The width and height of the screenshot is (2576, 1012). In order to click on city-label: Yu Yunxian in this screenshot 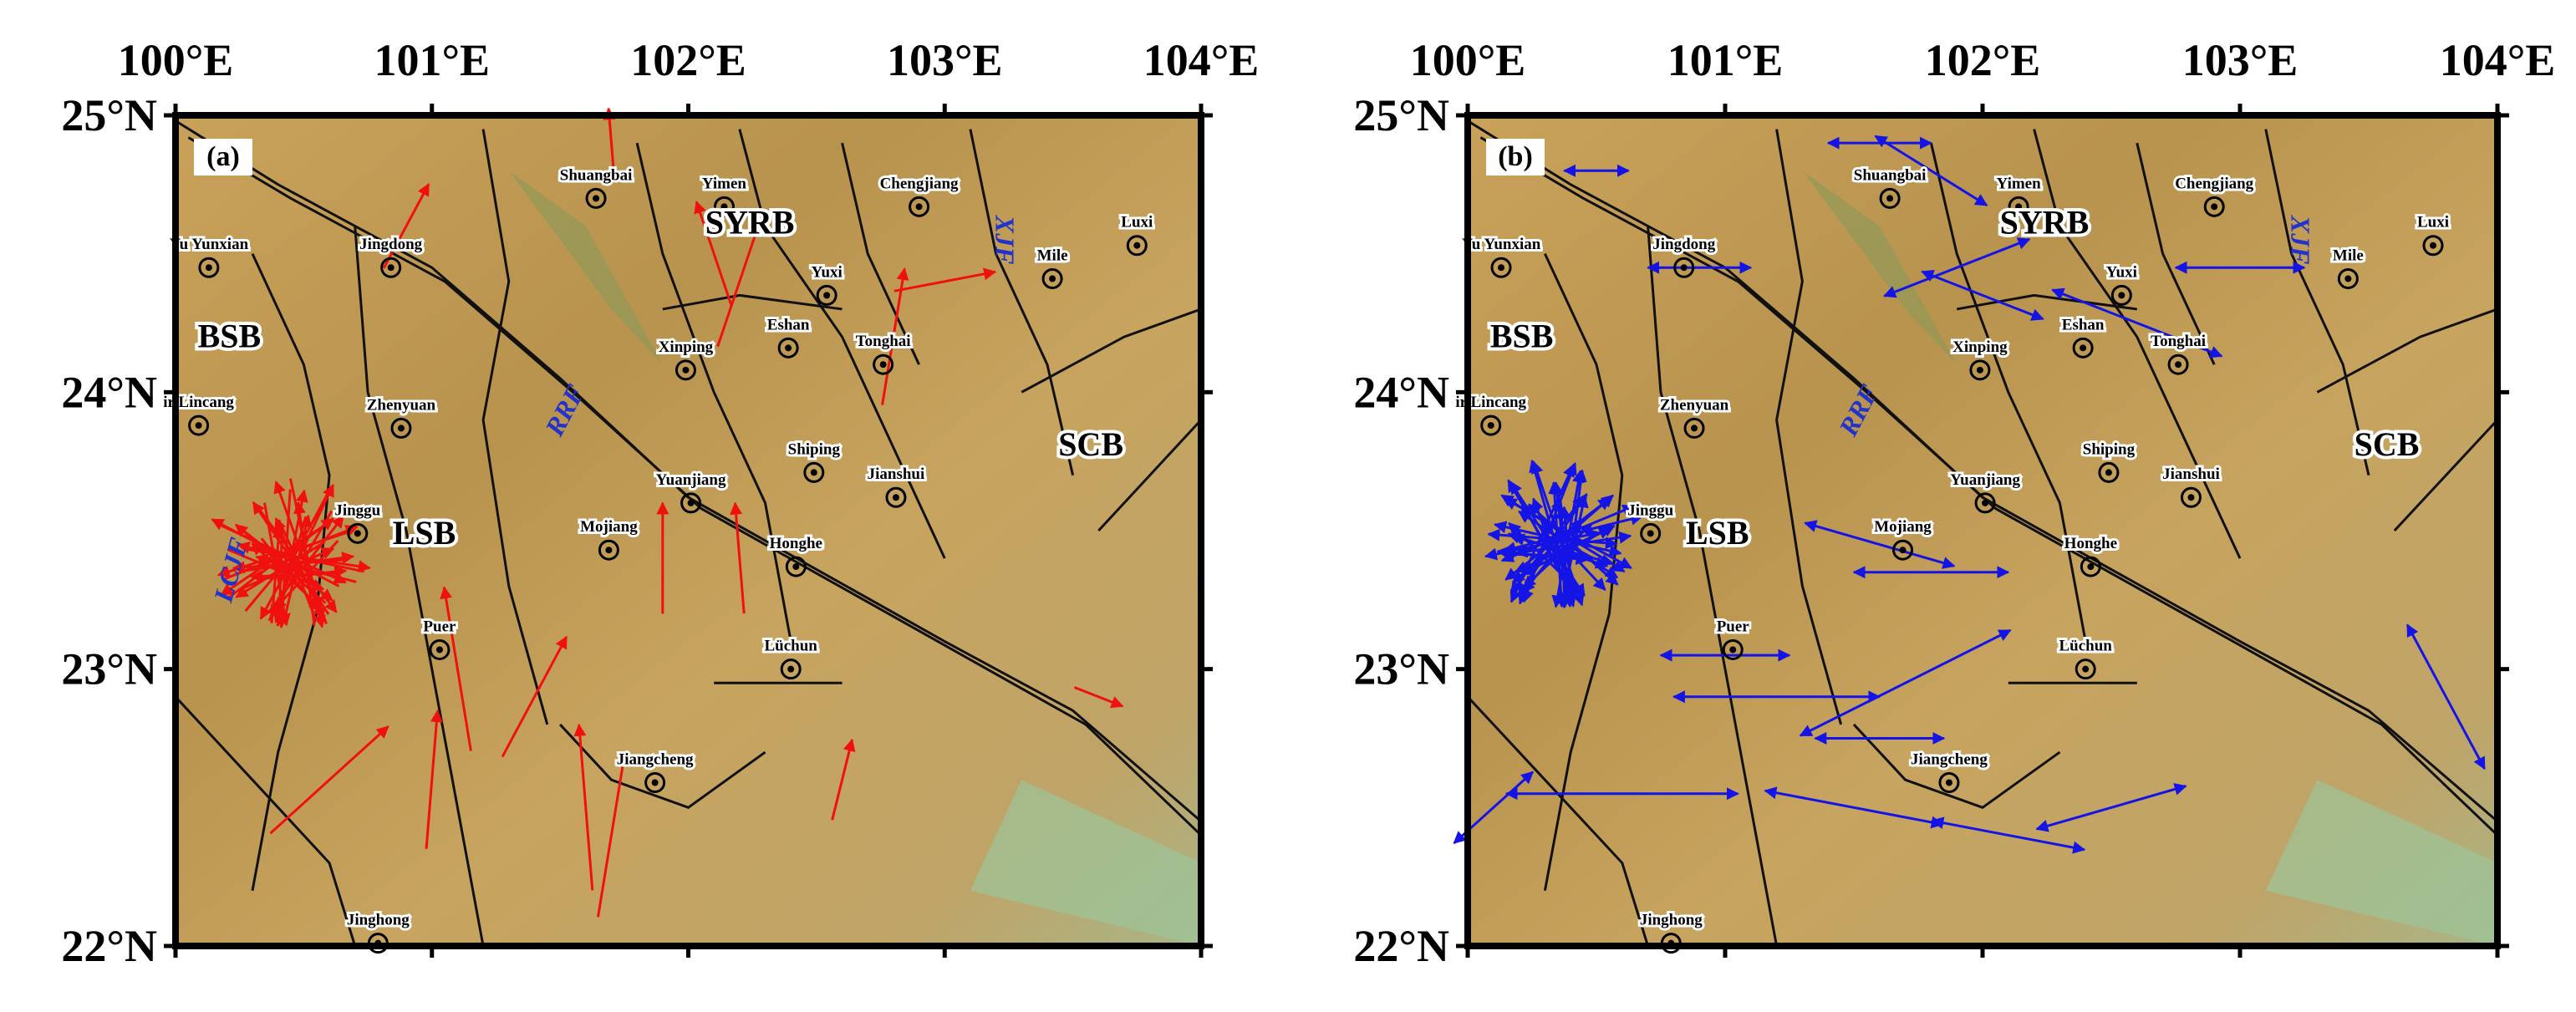, I will do `click(1501, 245)`.